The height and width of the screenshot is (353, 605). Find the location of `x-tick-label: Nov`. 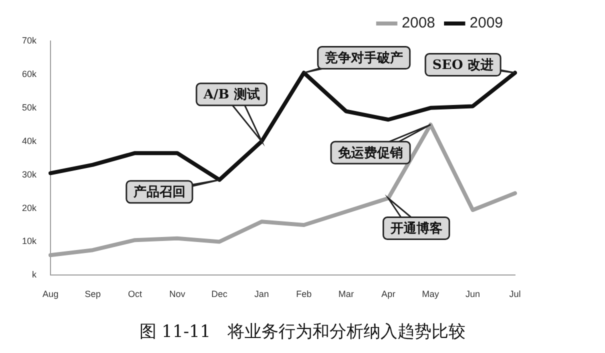

x-tick-label: Nov is located at coordinates (177, 294).